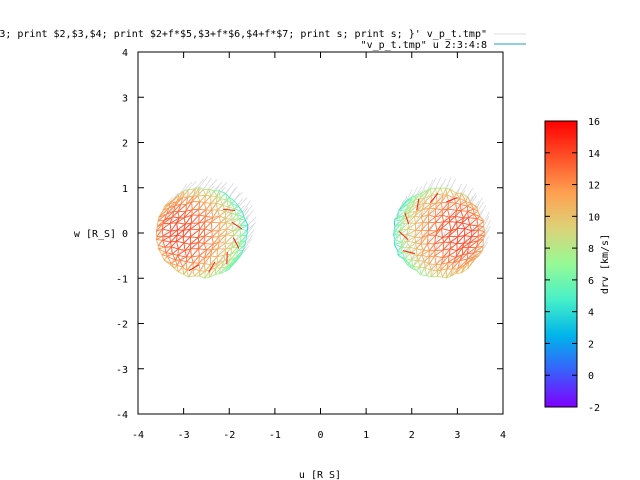  Describe the element at coordinates (122, 279) in the screenshot. I see `y-tick-label: -1` at that location.